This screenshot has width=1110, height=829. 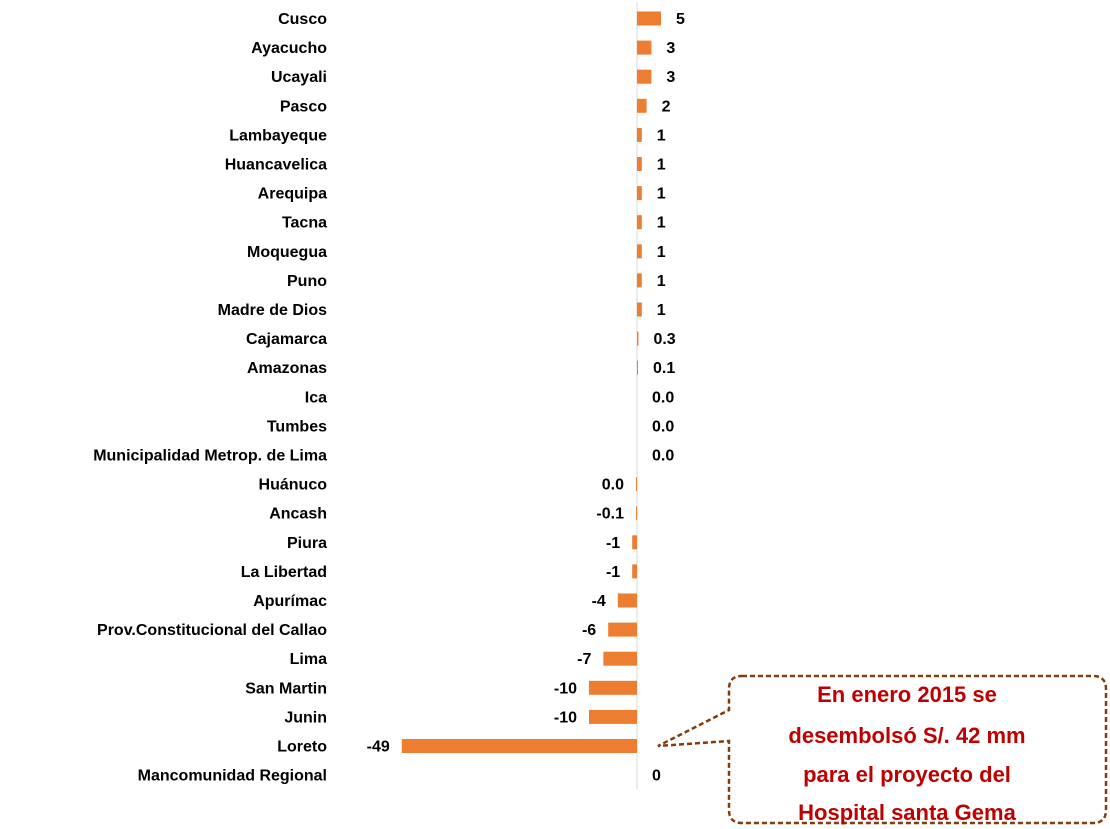 What do you see at coordinates (656, 776) in the screenshot?
I see `value-label: 0` at bounding box center [656, 776].